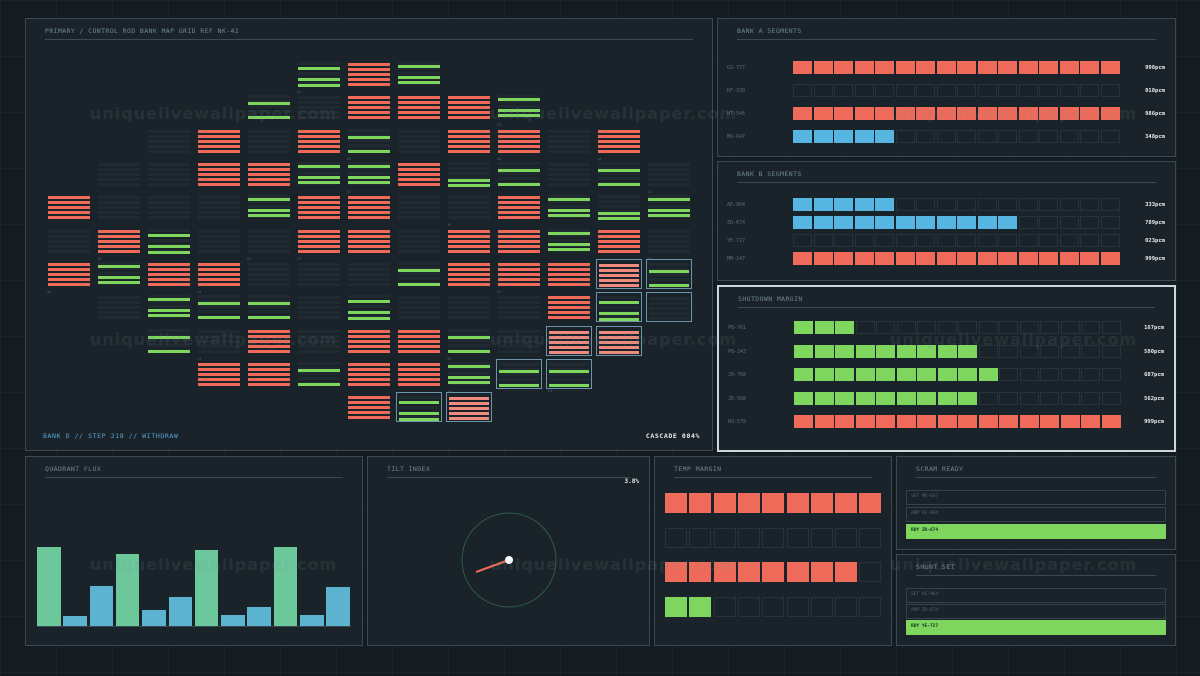 This screenshot has height=676, width=1200. Describe the element at coordinates (1036, 531) in the screenshot. I see `scram-slot-ready: RDY ZR-674` at that location.